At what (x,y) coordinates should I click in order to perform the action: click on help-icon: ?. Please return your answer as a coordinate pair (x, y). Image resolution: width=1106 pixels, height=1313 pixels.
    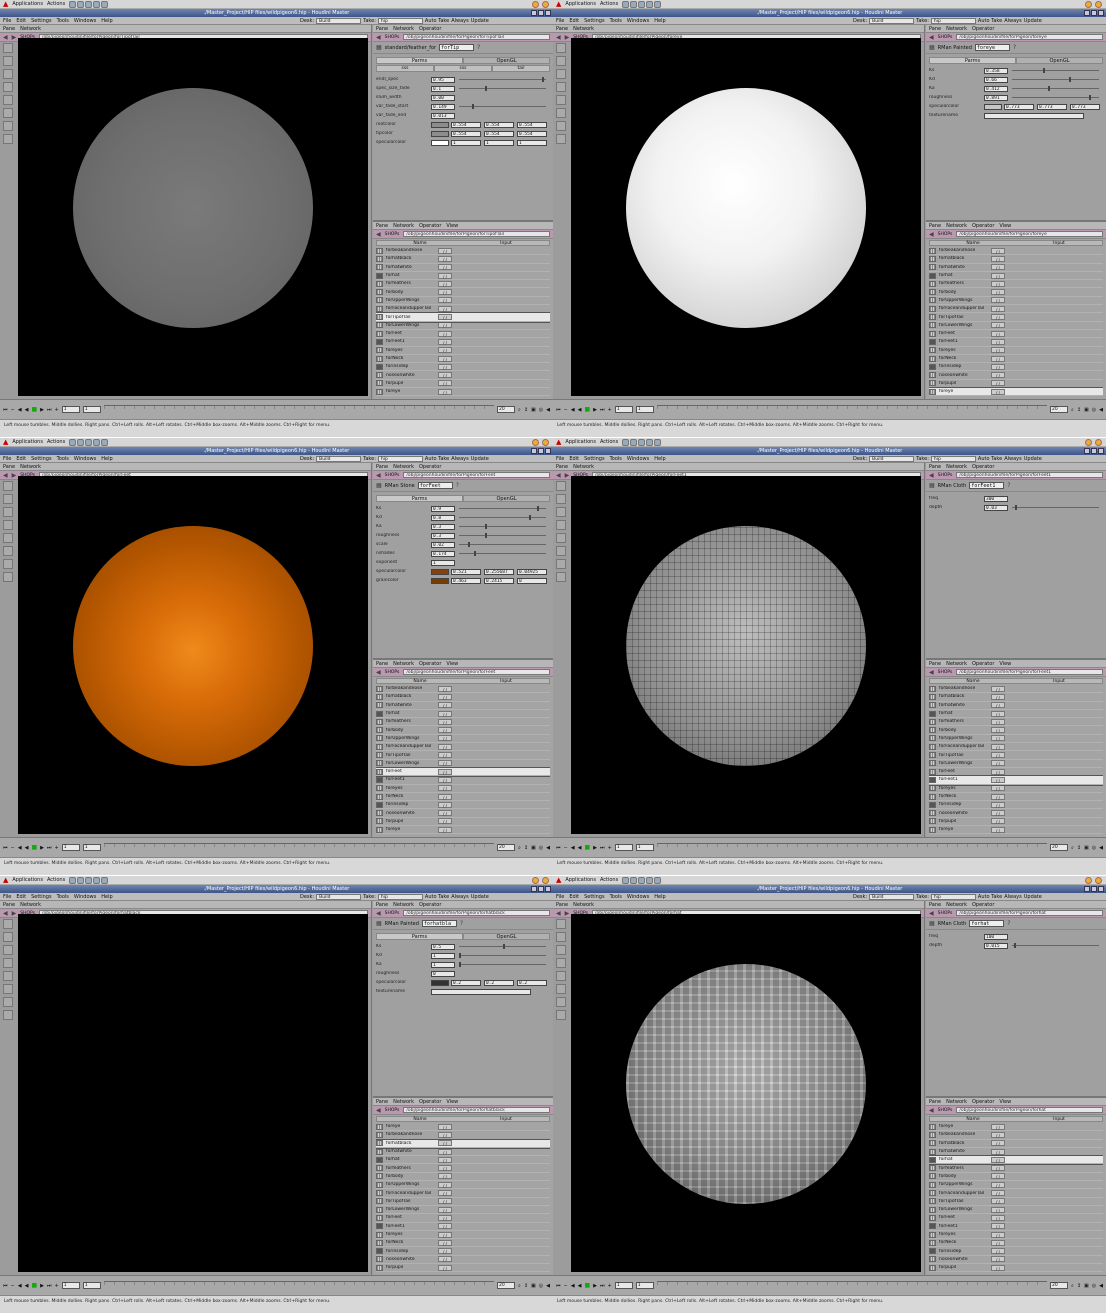
    Looking at the image, I should click on (1014, 47).